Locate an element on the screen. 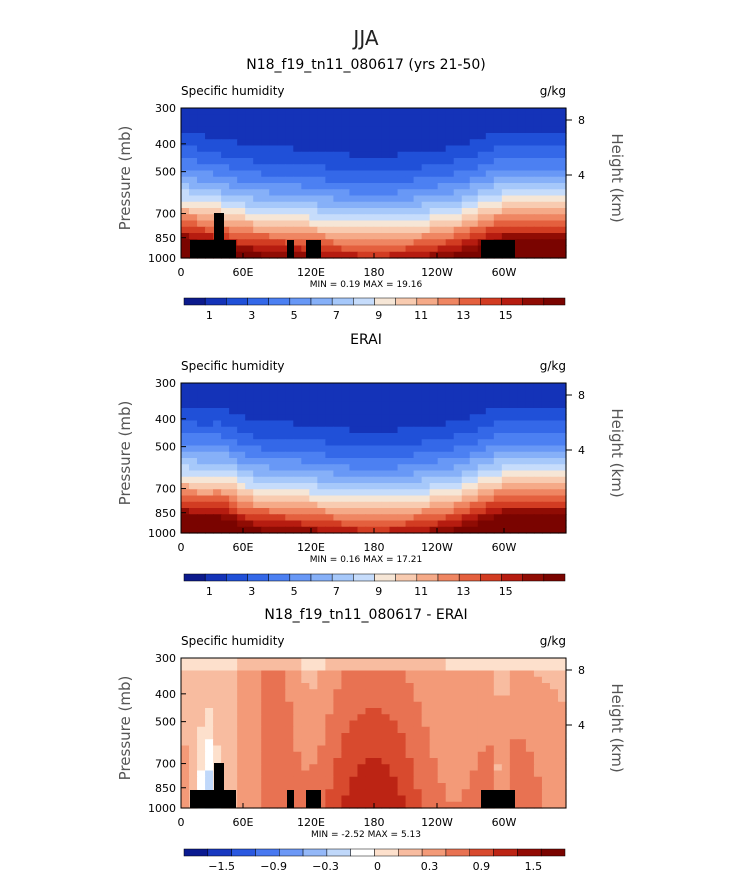 The height and width of the screenshot is (878, 733). colorbar-label: 9 is located at coordinates (378, 315).